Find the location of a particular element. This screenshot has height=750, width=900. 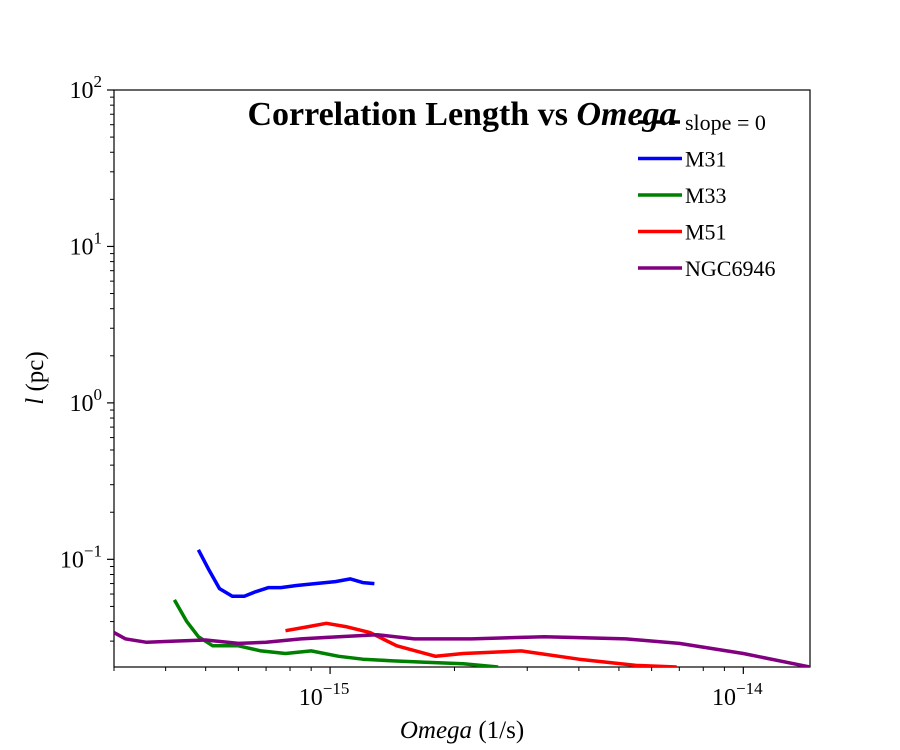

legend-label-ngc6946: NGC6946 is located at coordinates (730, 268).